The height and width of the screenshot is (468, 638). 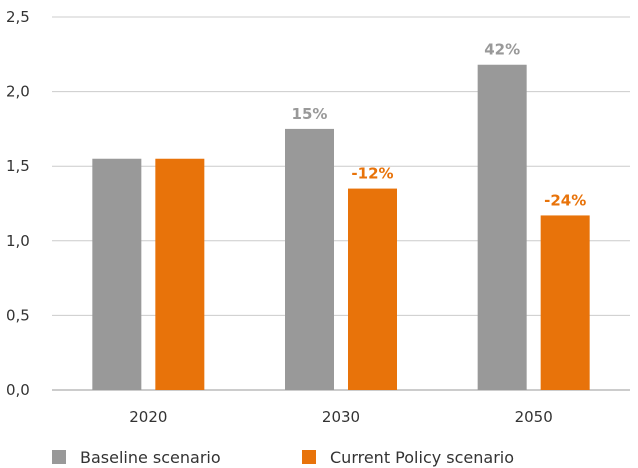 What do you see at coordinates (18, 315) in the screenshot?
I see `y-tick-label: 0,5` at bounding box center [18, 315].